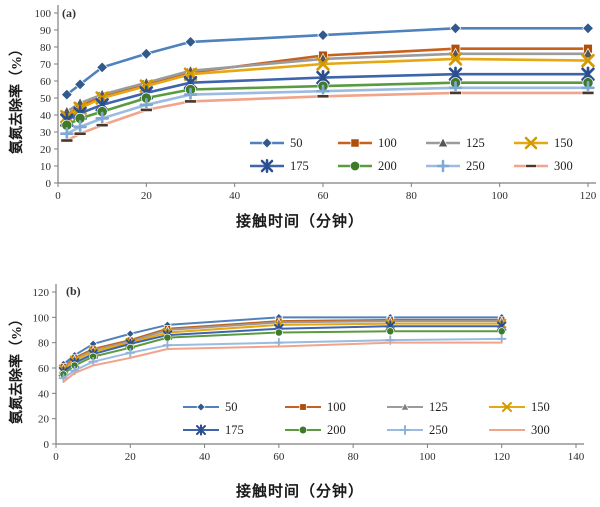  What do you see at coordinates (17, 368) in the screenshot?
I see `y-axis-title-b: 氨氮去除率（%）` at bounding box center [17, 368].